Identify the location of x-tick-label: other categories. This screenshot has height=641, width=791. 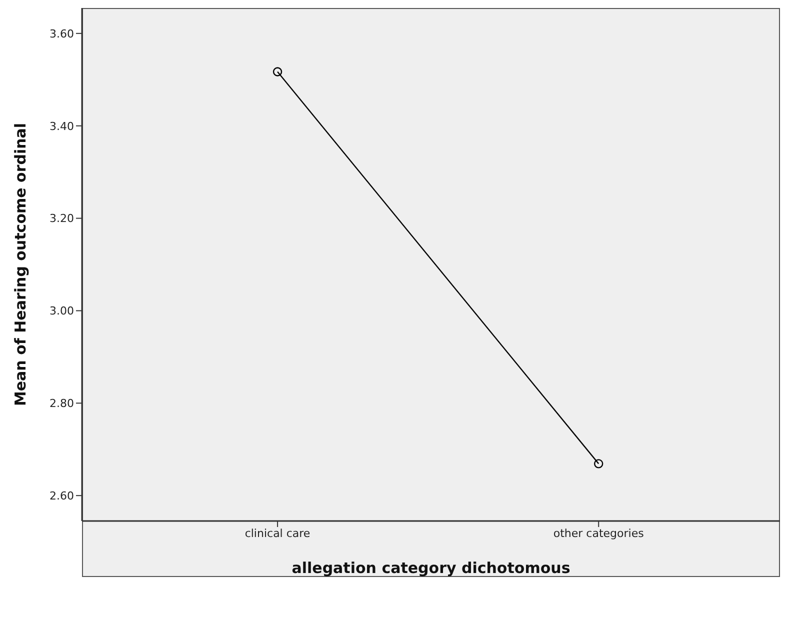
(598, 533).